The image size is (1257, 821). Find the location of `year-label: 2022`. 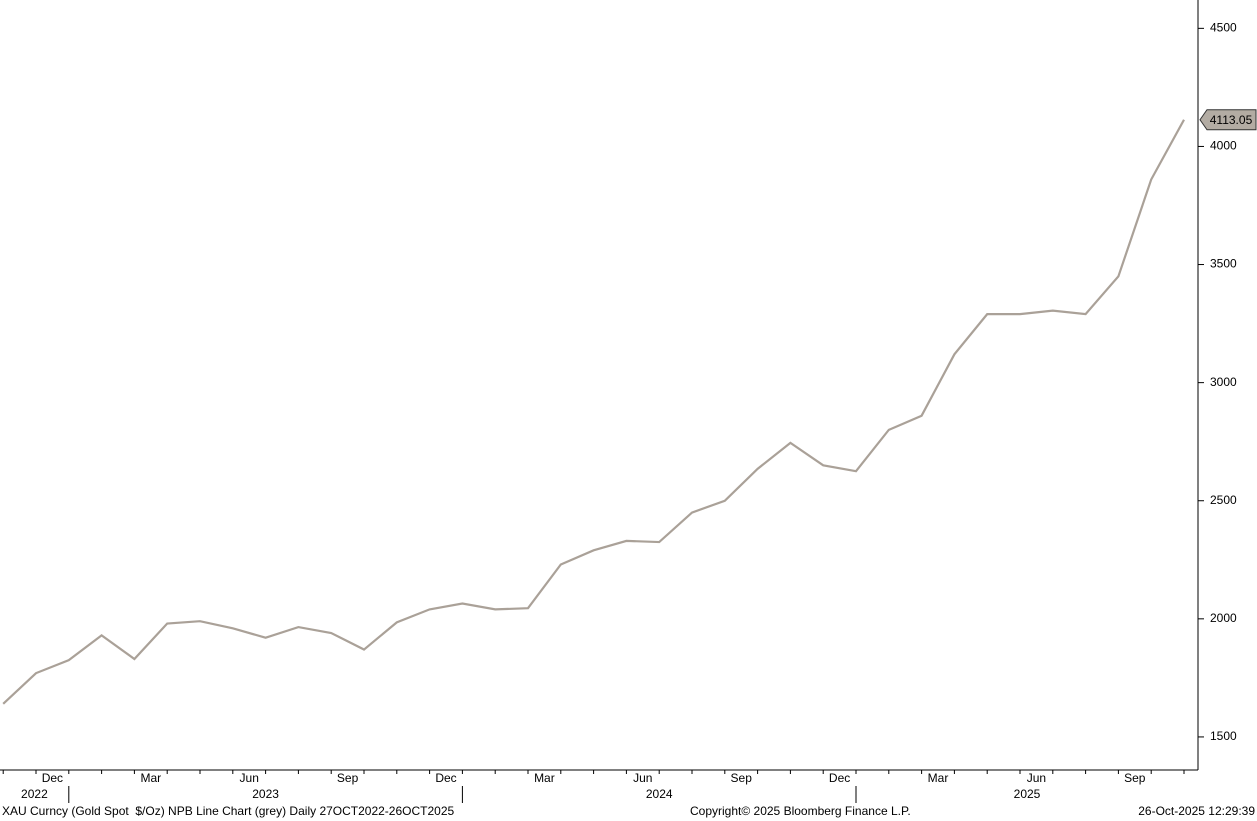

year-label: 2022 is located at coordinates (34, 794).